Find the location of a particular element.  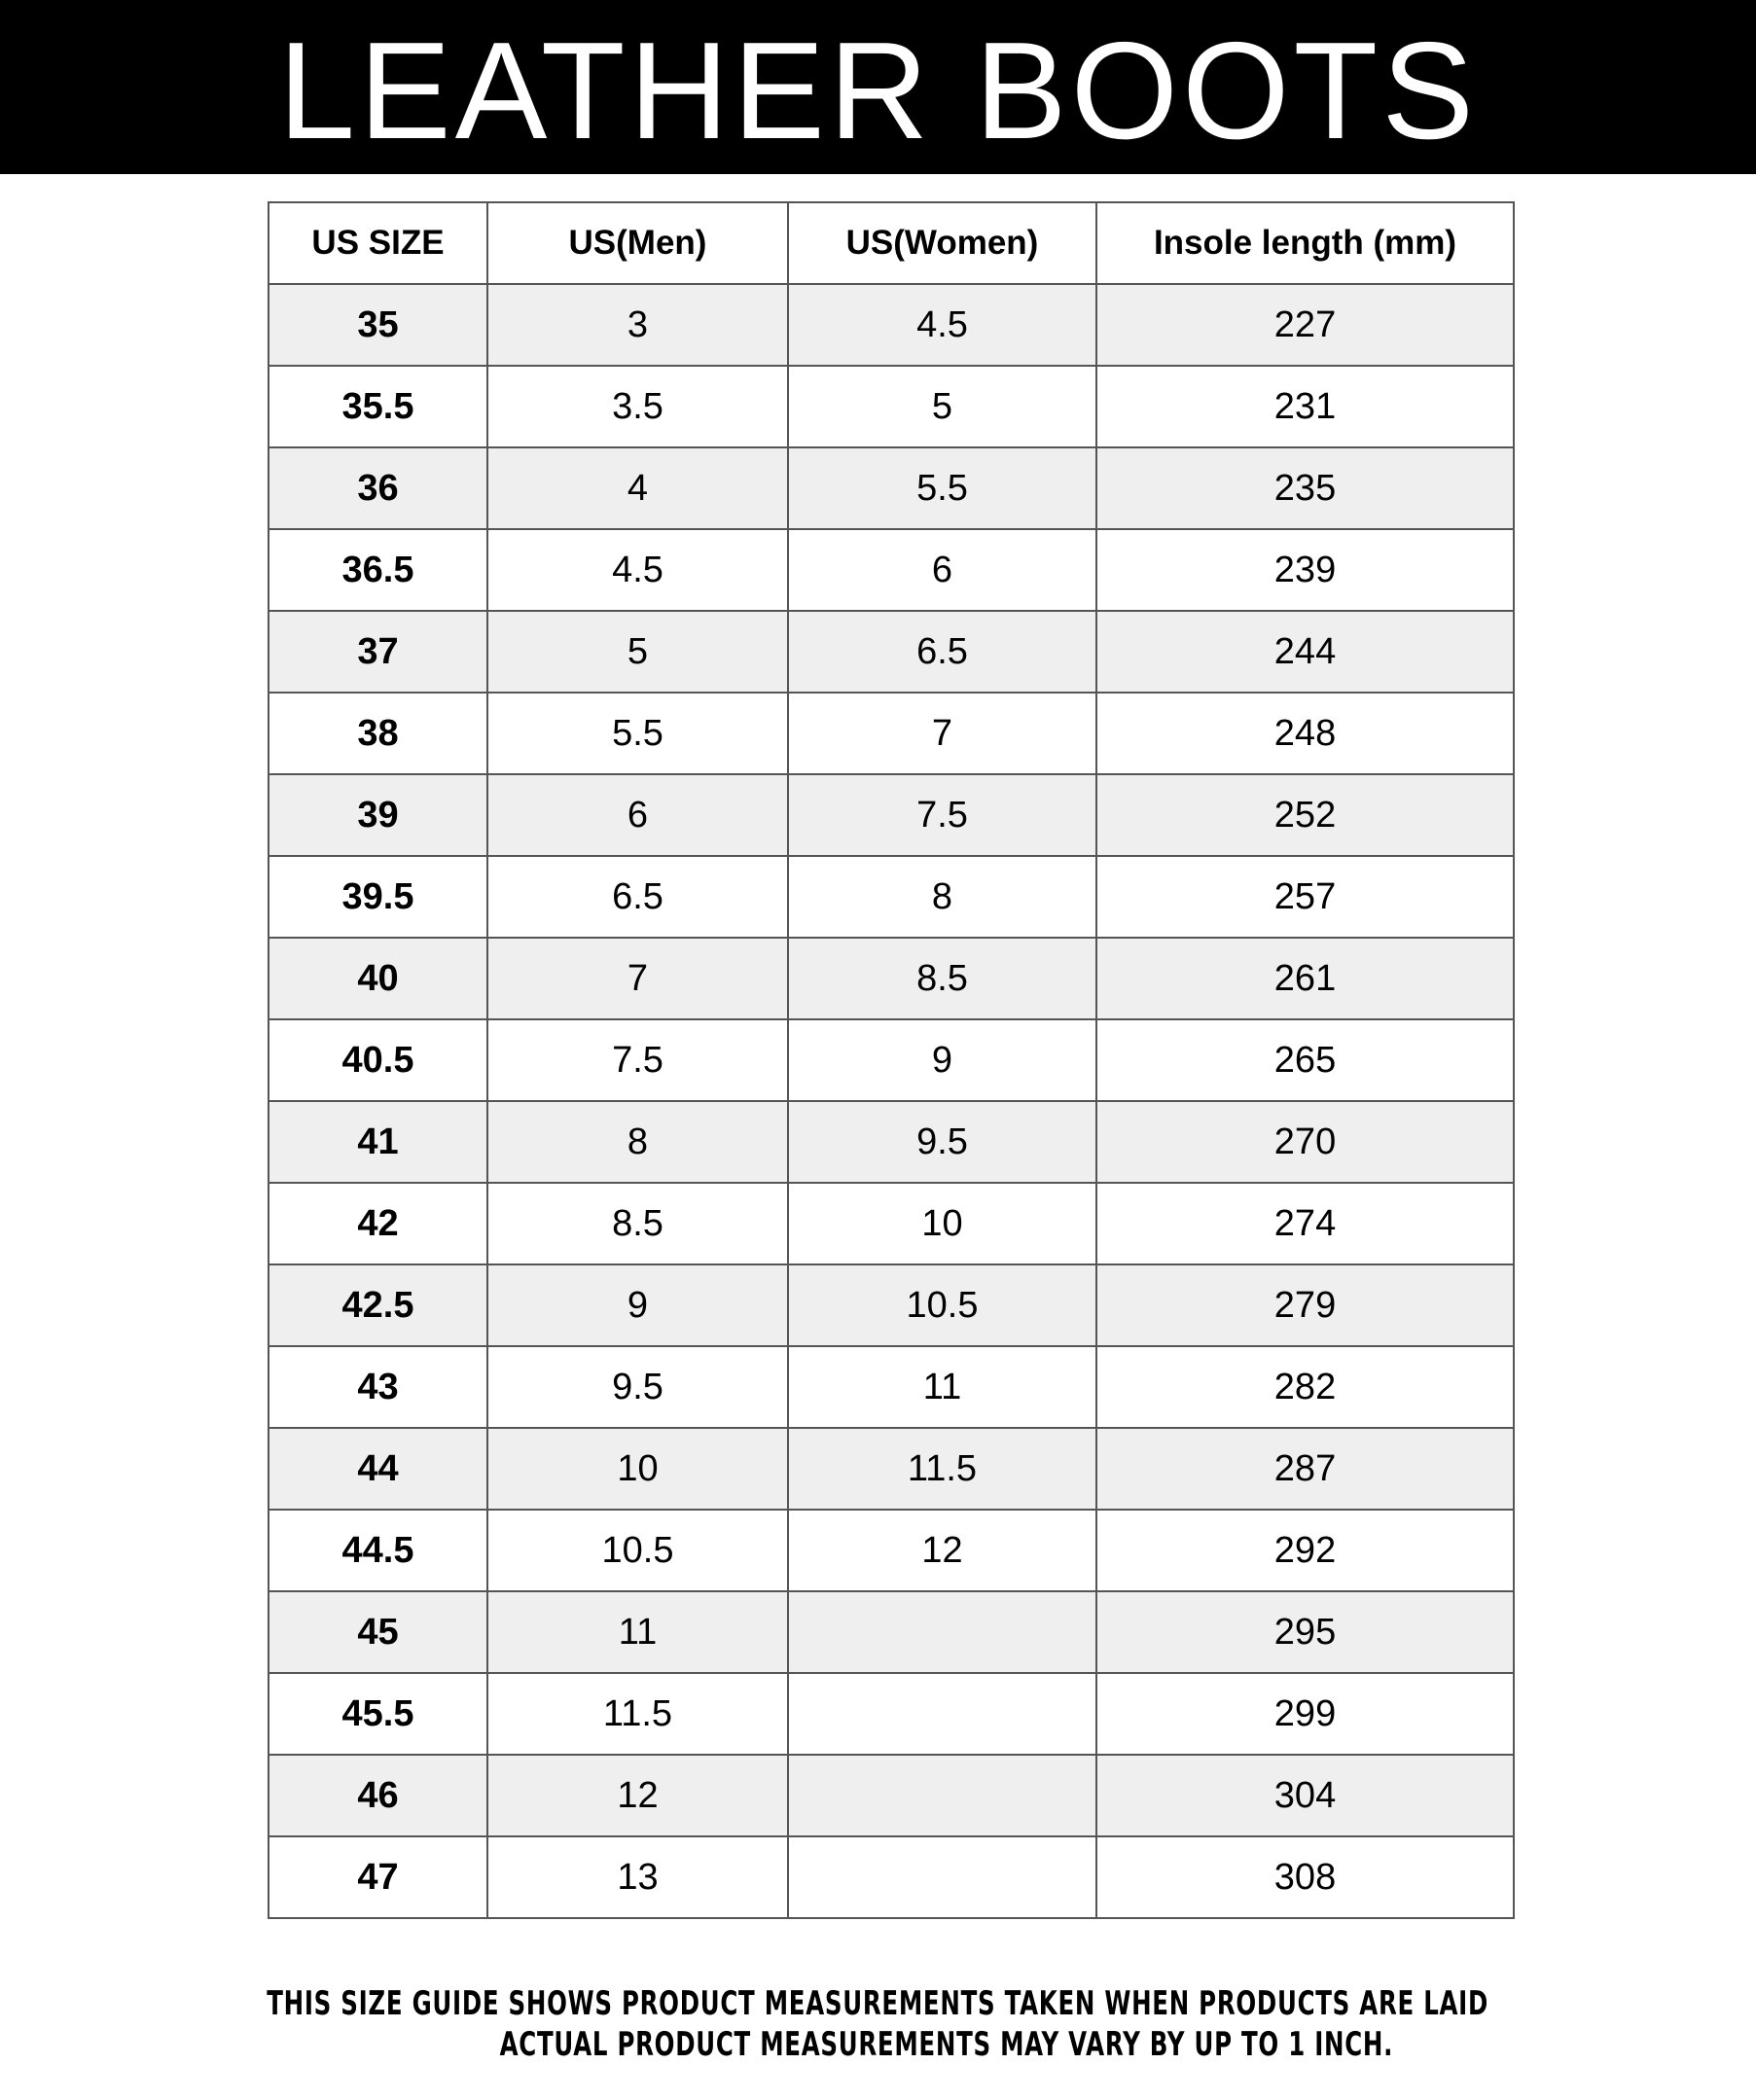

table-row: 44 10 11.5 287 is located at coordinates (891, 1469).